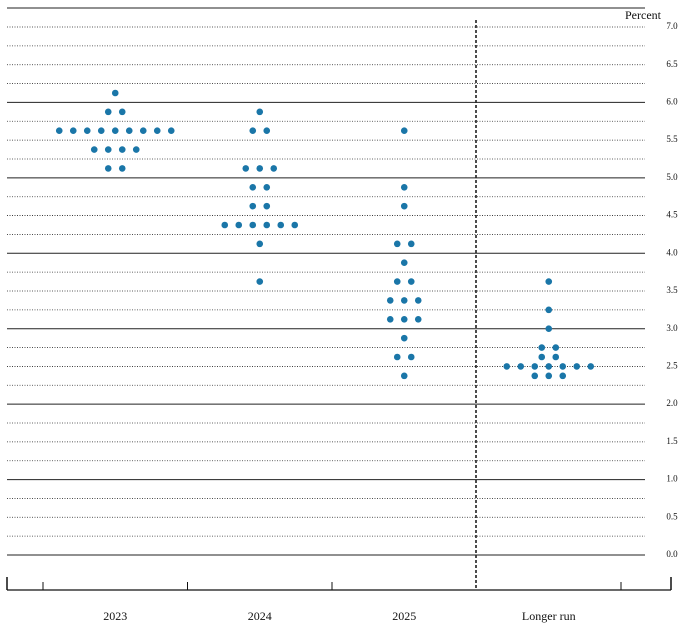  I want to click on y-tick-label: 3.0, so click(672, 328).